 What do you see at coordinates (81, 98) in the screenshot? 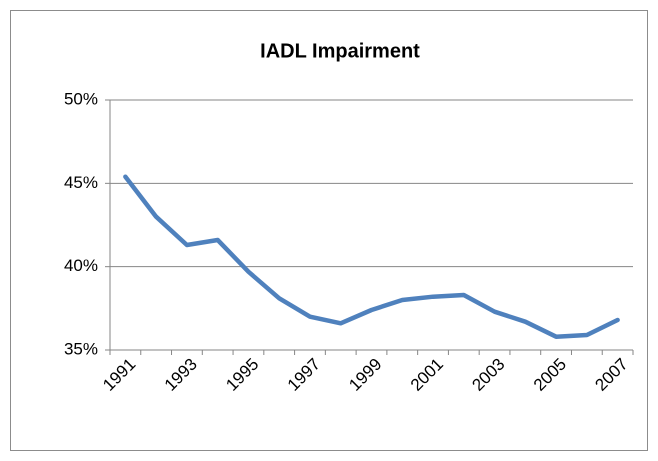
I see `y-tick-label: 50%` at bounding box center [81, 98].